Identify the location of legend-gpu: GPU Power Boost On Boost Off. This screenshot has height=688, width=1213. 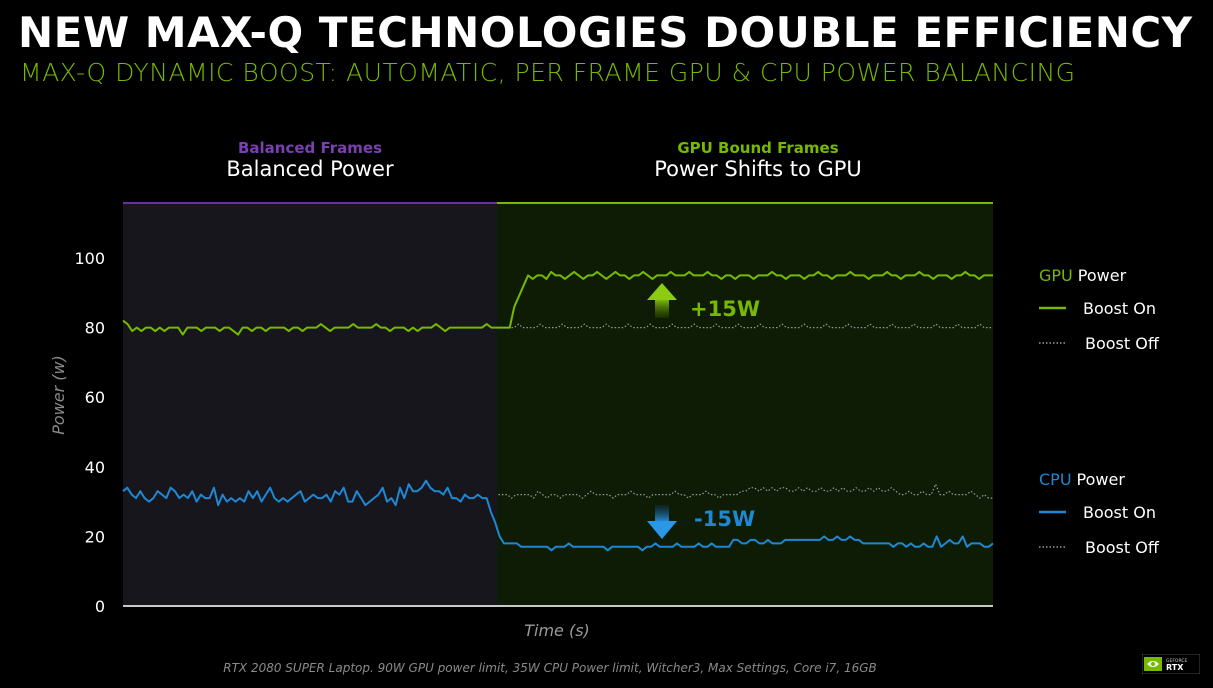
(1099, 309).